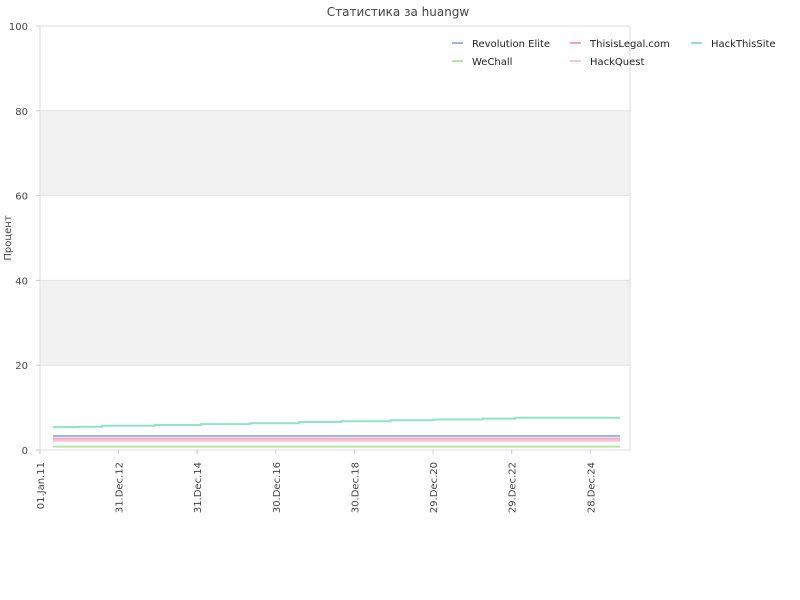  Describe the element at coordinates (8, 237) in the screenshot. I see `y-axis-label: Процент` at that location.